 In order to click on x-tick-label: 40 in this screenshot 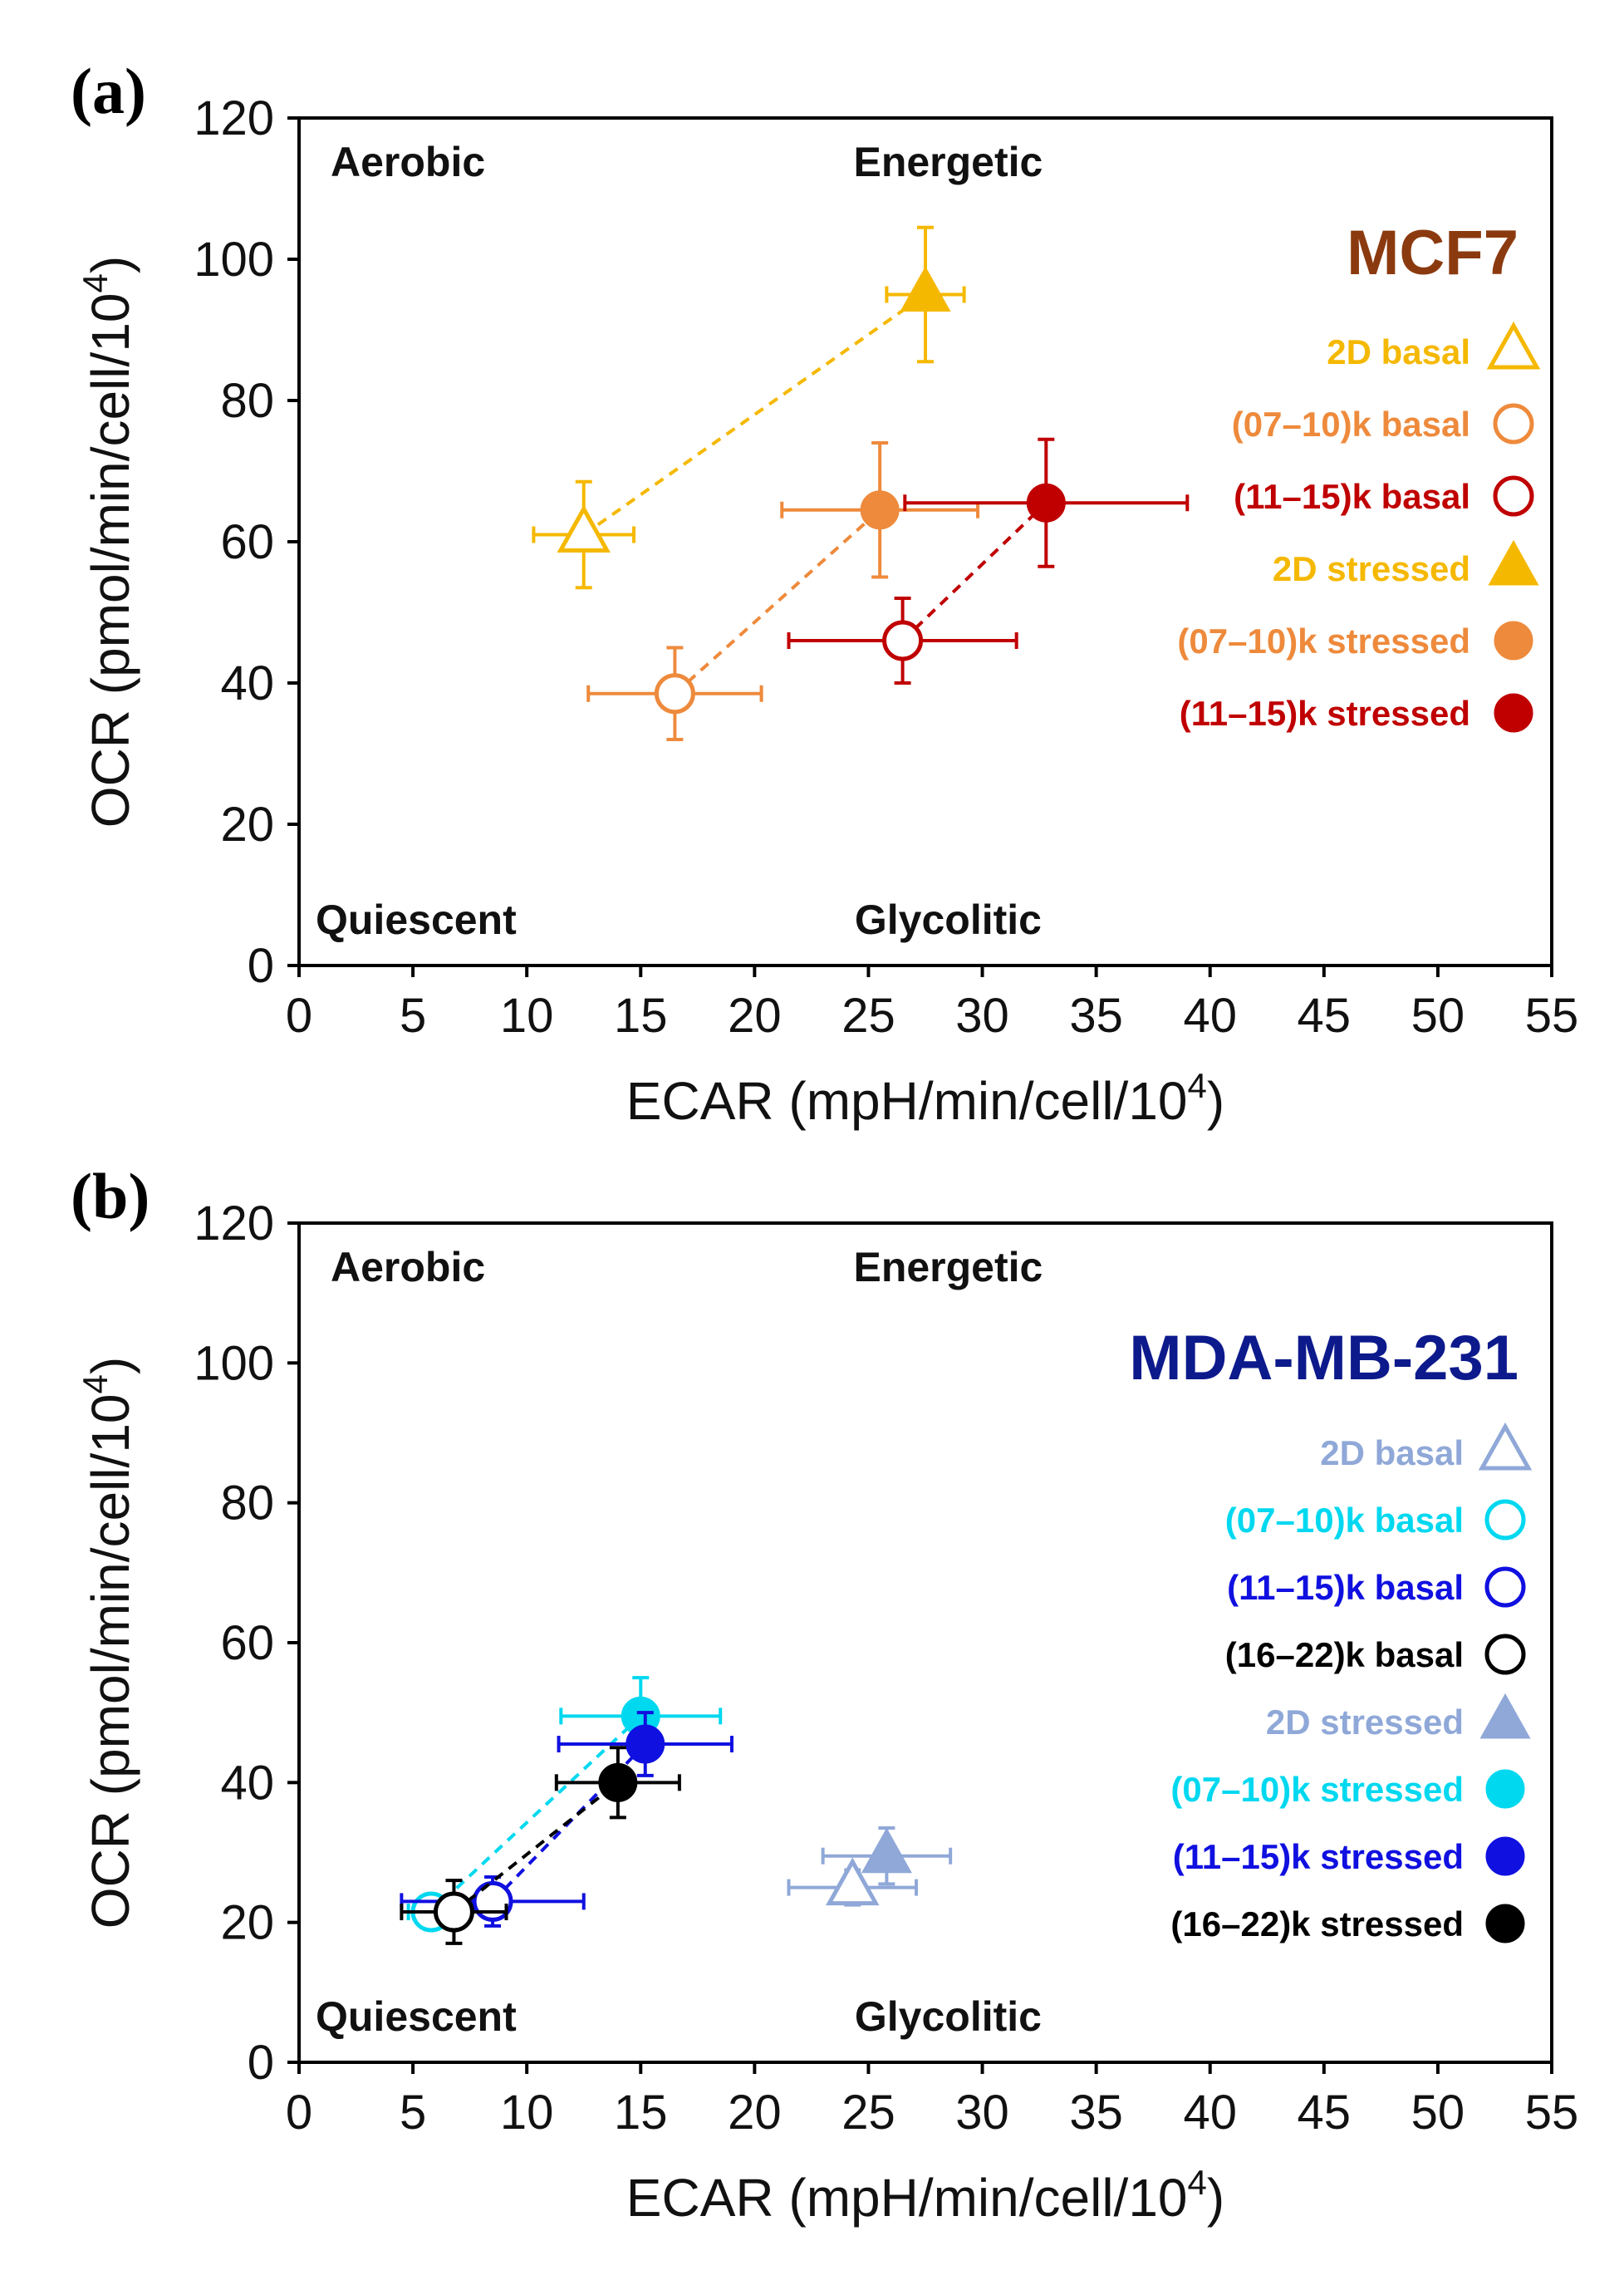, I will do `click(1210, 2113)`.